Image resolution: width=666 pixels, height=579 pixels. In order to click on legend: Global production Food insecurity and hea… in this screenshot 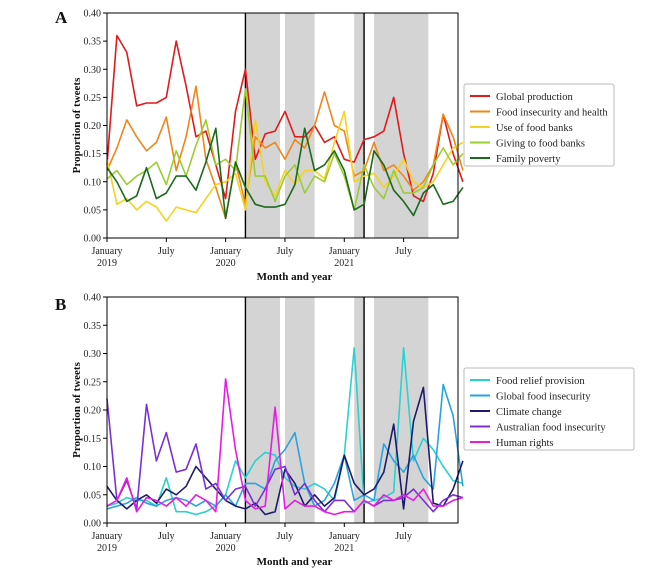, I will do `click(539, 125)`.